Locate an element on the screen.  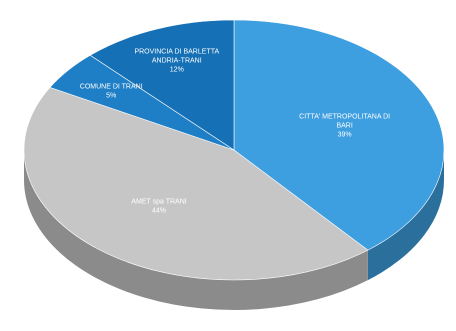
slice-value-3: 12% is located at coordinates (177, 70).